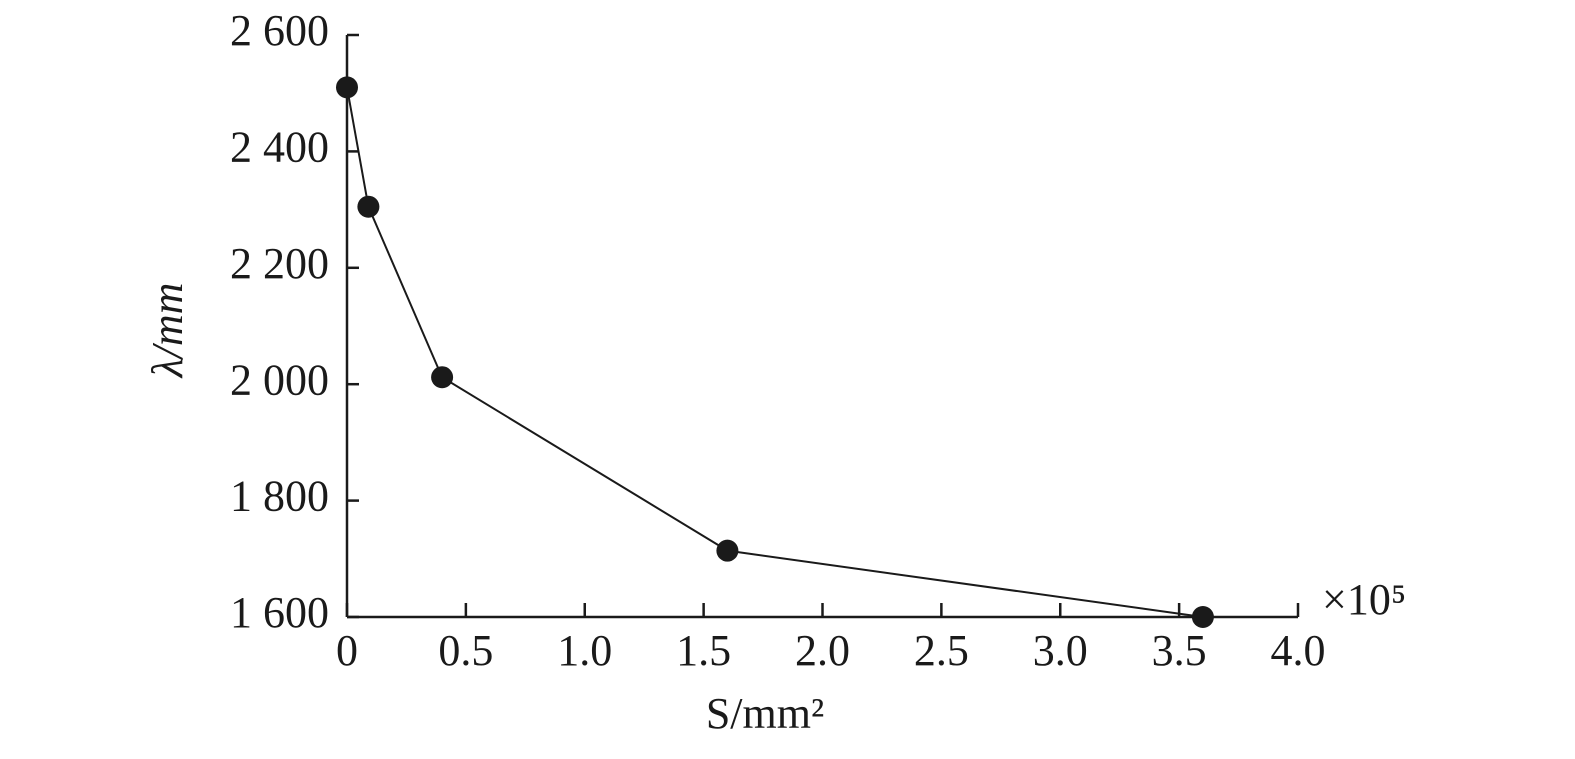 This screenshot has height=759, width=1575. Describe the element at coordinates (941, 650) in the screenshot. I see `x-tick-label: 2.5` at that location.